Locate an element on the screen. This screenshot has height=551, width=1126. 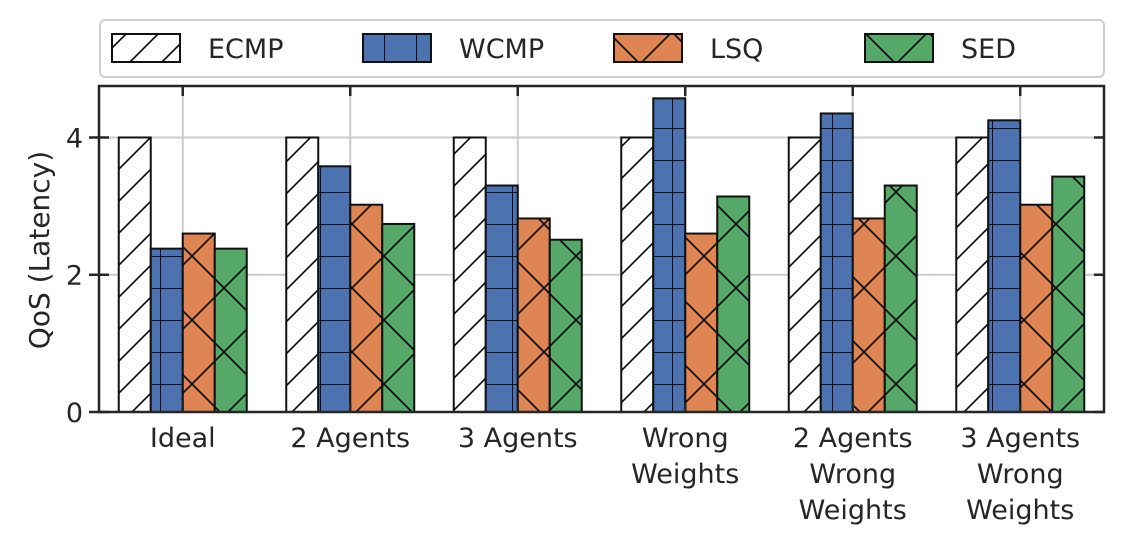
x-tick-label: Ideal is located at coordinates (183, 438).